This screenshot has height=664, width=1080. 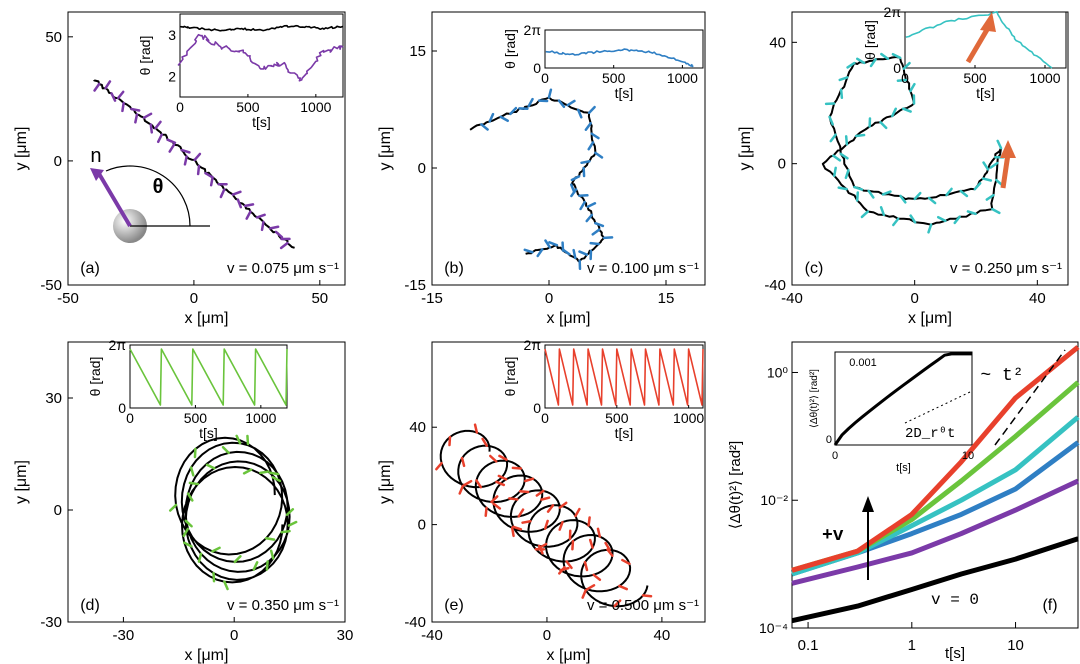 I want to click on panel-f-frame, so click(x=935, y=485).